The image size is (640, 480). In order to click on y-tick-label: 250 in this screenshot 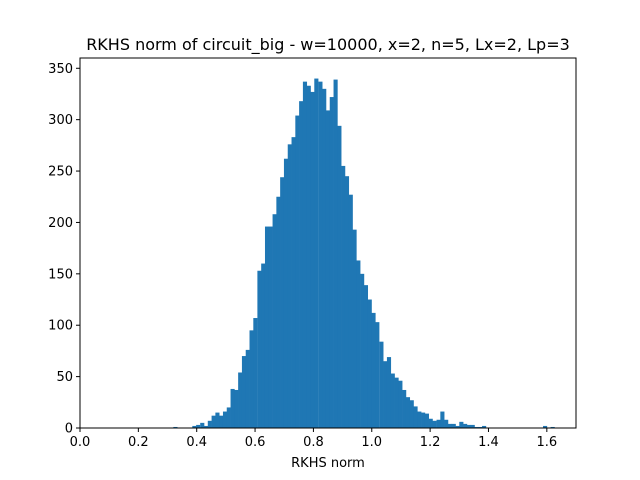, I will do `click(60, 172)`.